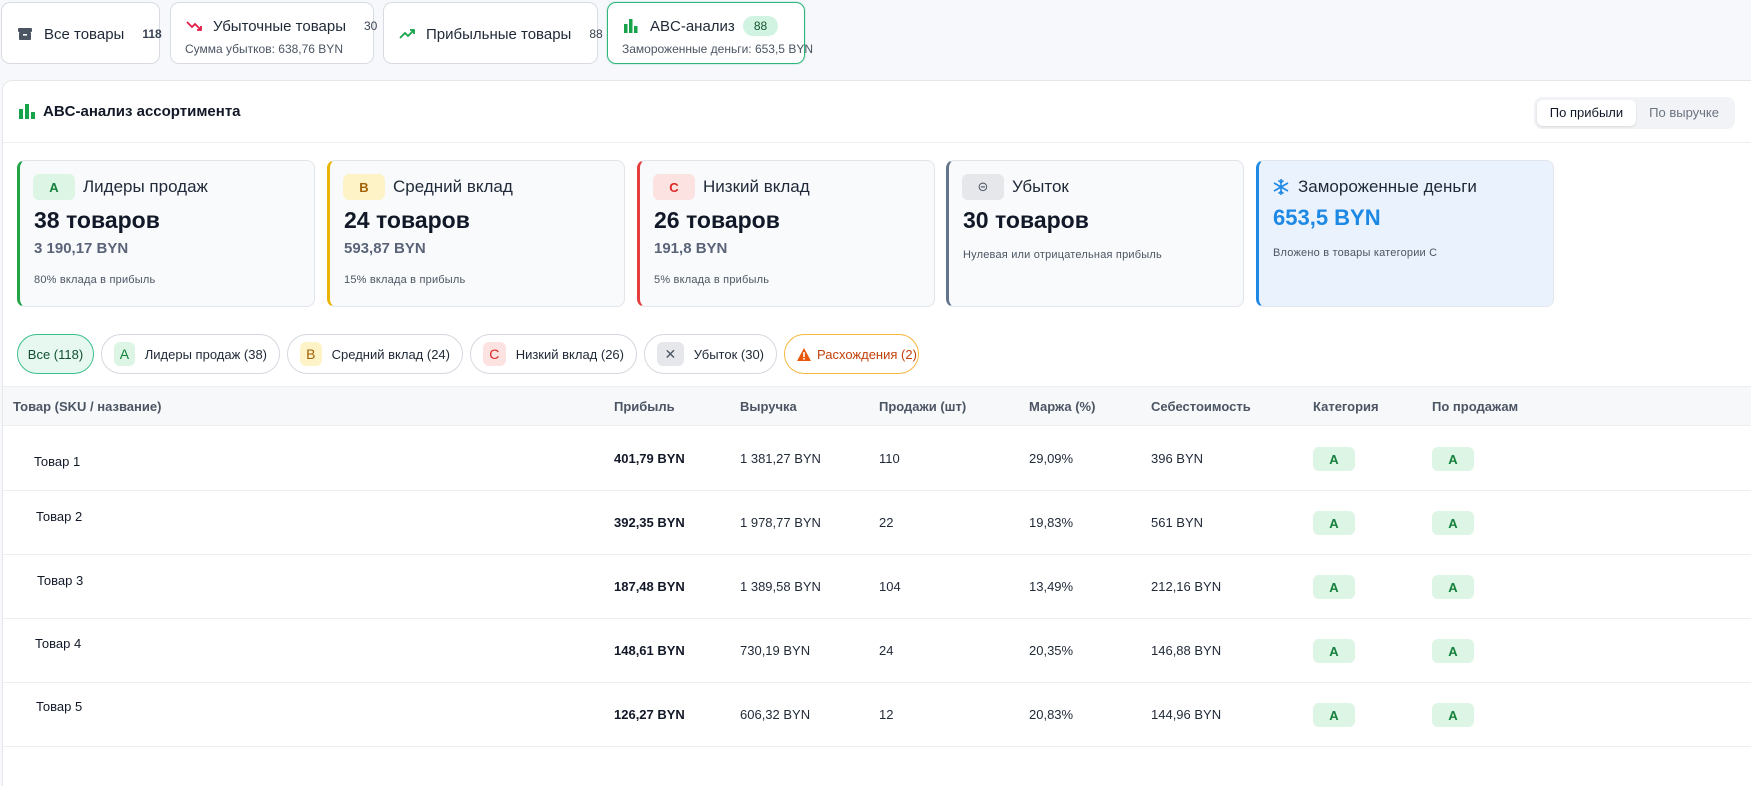 The width and height of the screenshot is (1751, 786). I want to click on profit-cell: 148,61 BYN, so click(649, 650).